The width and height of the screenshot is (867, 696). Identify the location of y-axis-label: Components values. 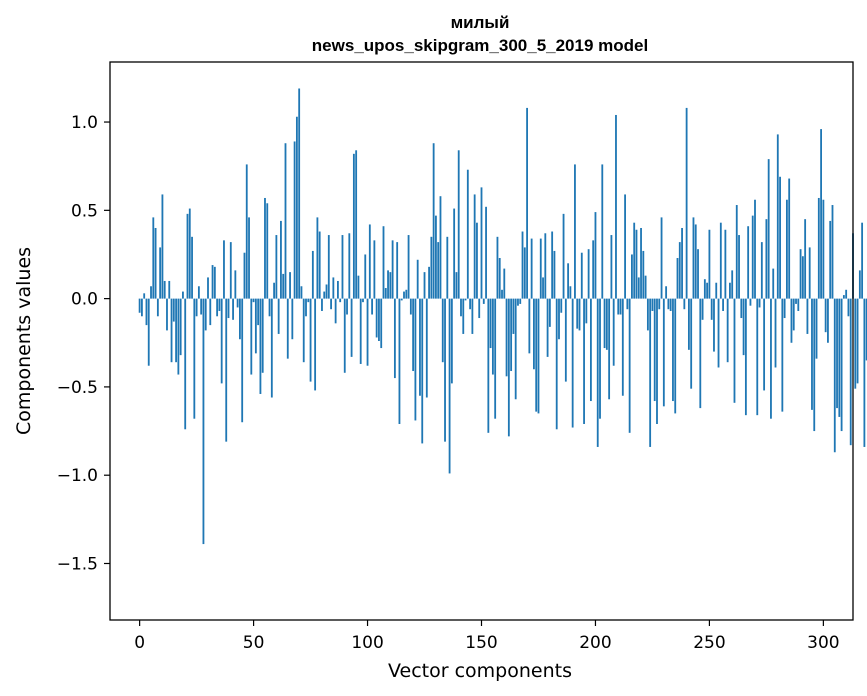
(24, 341).